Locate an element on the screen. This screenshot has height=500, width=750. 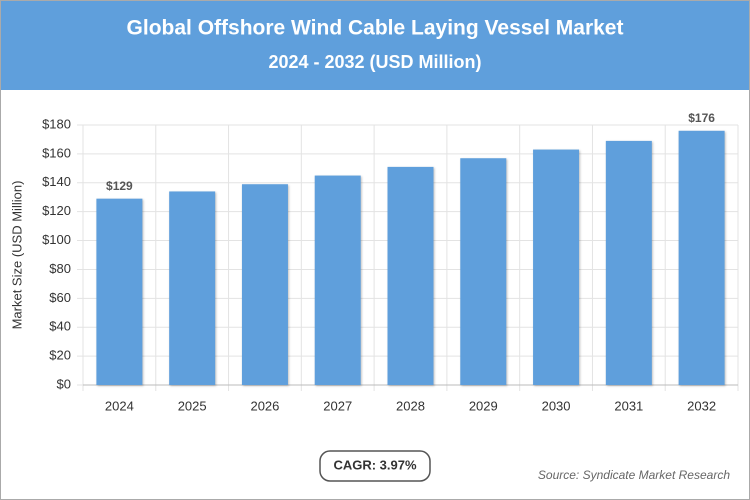
y-tick-label: $0 is located at coordinates (64, 383).